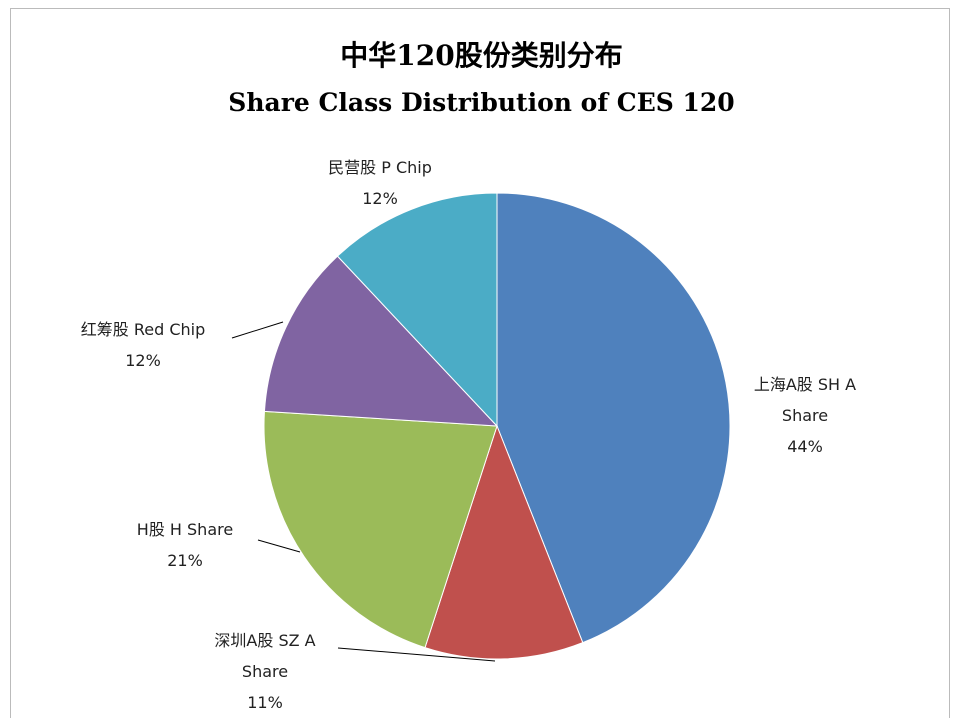 The image size is (963, 718). Describe the element at coordinates (185, 560) in the screenshot. I see `slice-value-label: 21%` at that location.